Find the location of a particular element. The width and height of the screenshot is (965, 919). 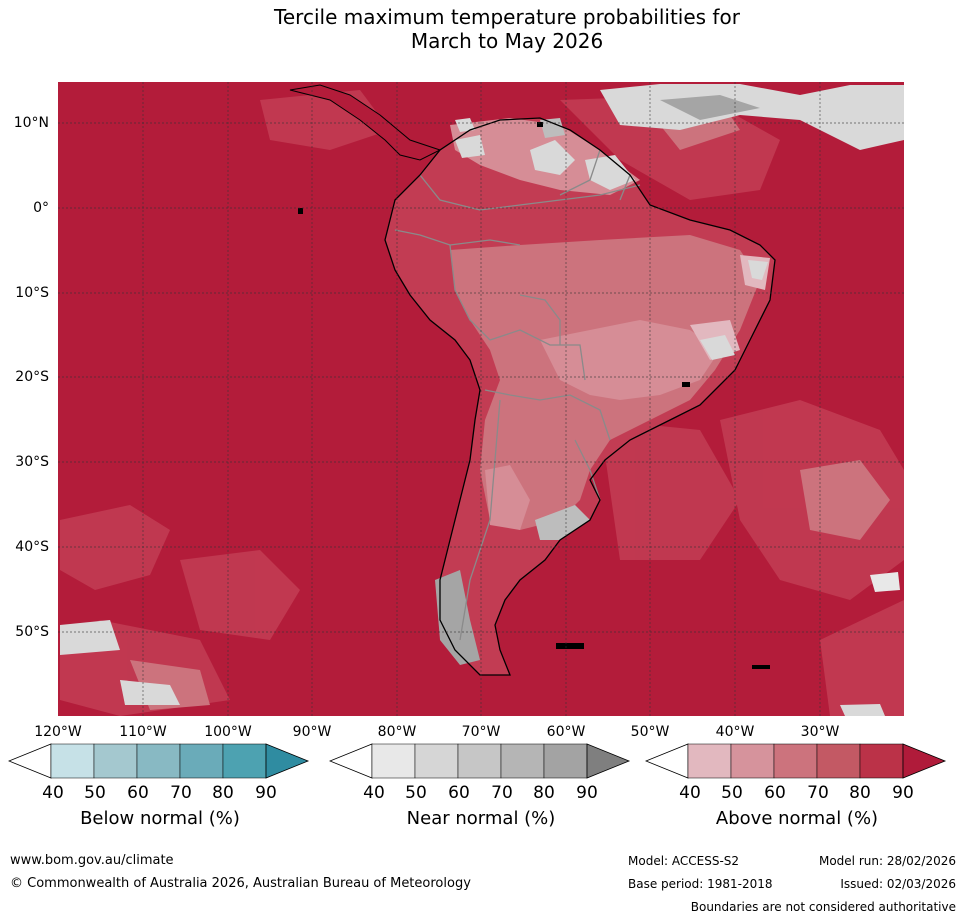

lon-label-120w: 120°W is located at coordinates (58, 732).